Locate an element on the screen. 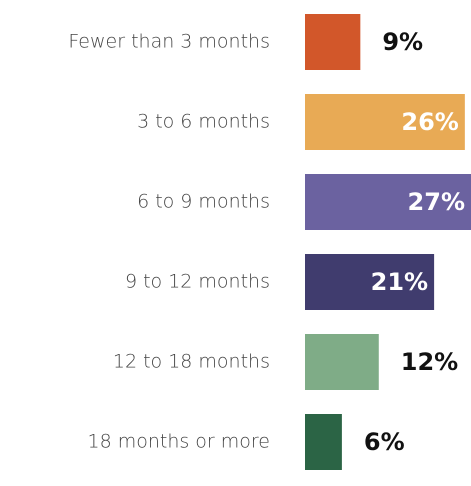  value-label: 9% is located at coordinates (402, 42).